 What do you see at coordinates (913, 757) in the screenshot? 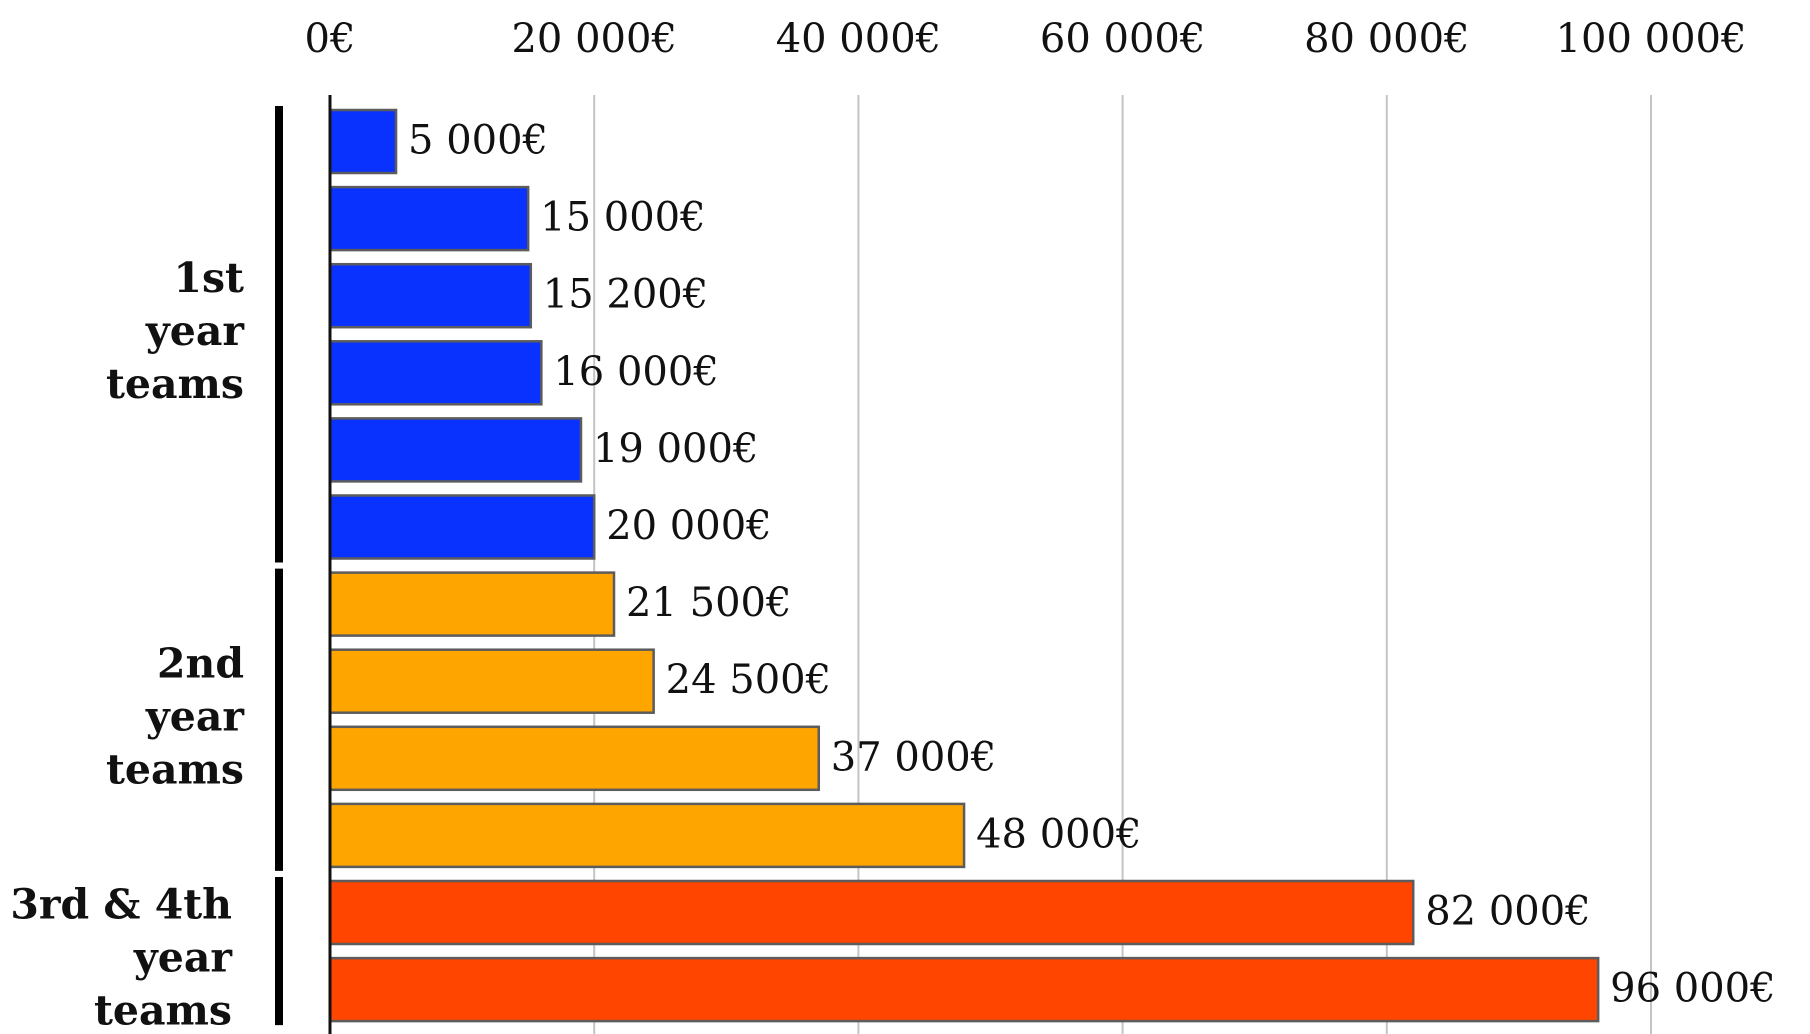
I see `bar-value-label: 37 000€` at bounding box center [913, 757].